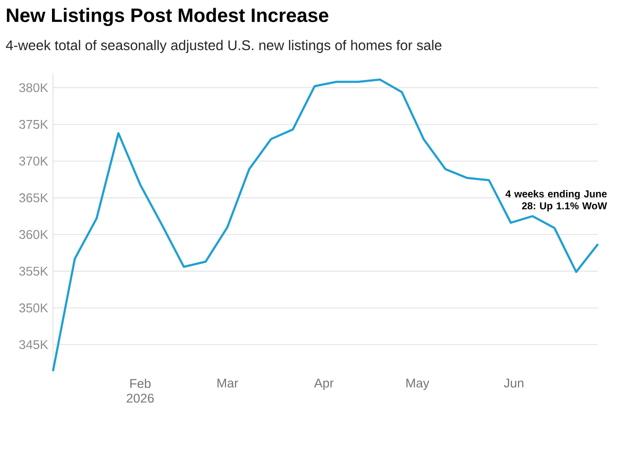  What do you see at coordinates (33, 161) in the screenshot?
I see `y-tick-label: 370K` at bounding box center [33, 161].